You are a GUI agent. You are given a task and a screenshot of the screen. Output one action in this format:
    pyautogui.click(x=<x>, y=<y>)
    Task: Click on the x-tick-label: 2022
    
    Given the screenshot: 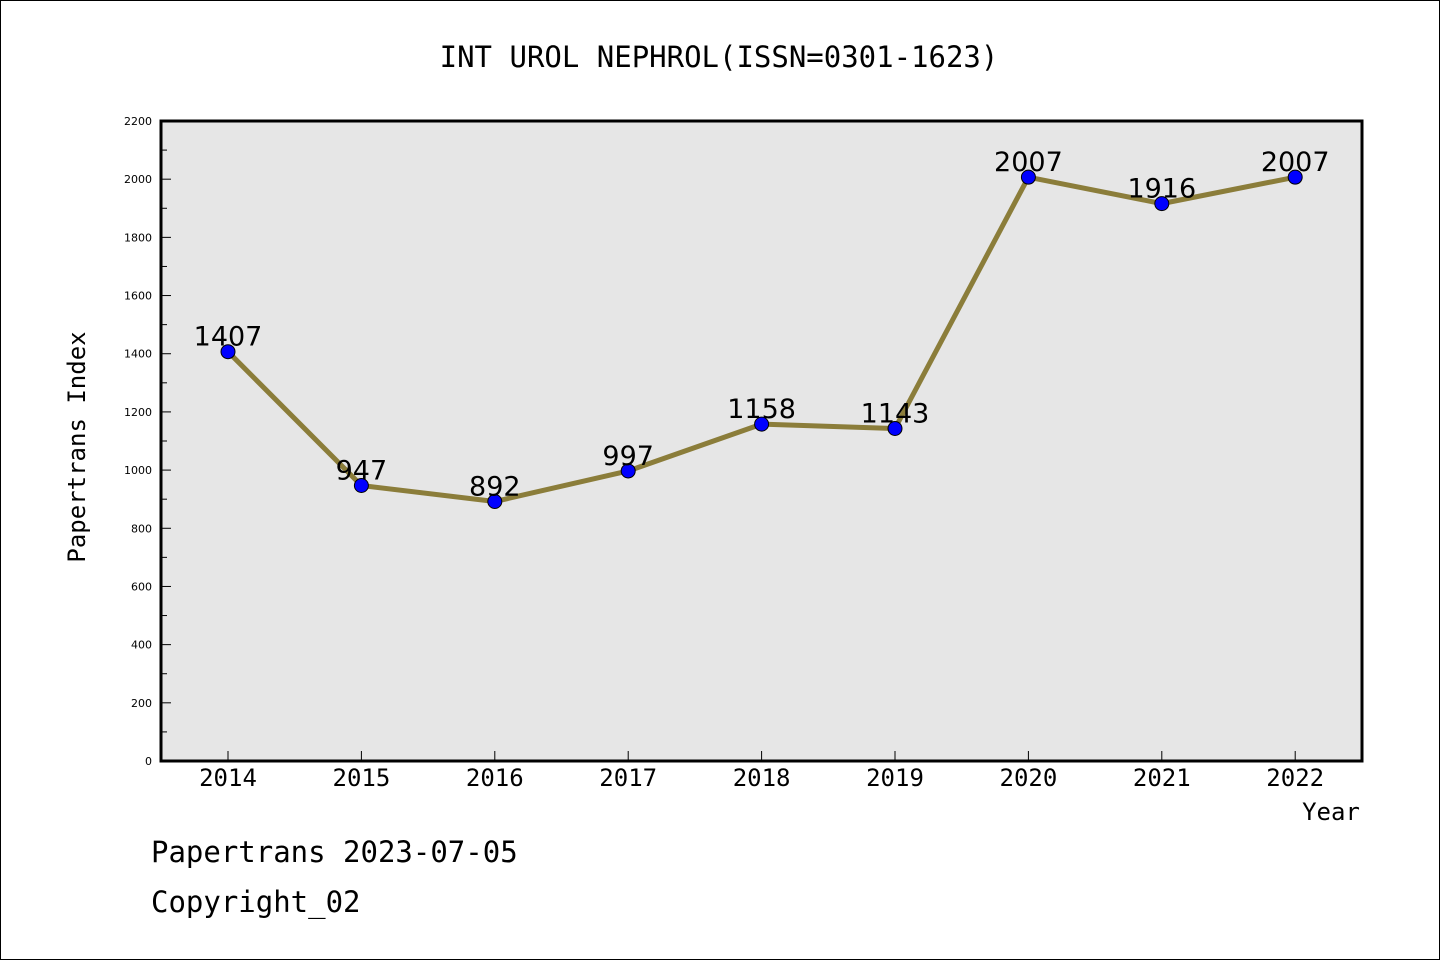 What is the action you would take?
    pyautogui.click(x=1295, y=778)
    